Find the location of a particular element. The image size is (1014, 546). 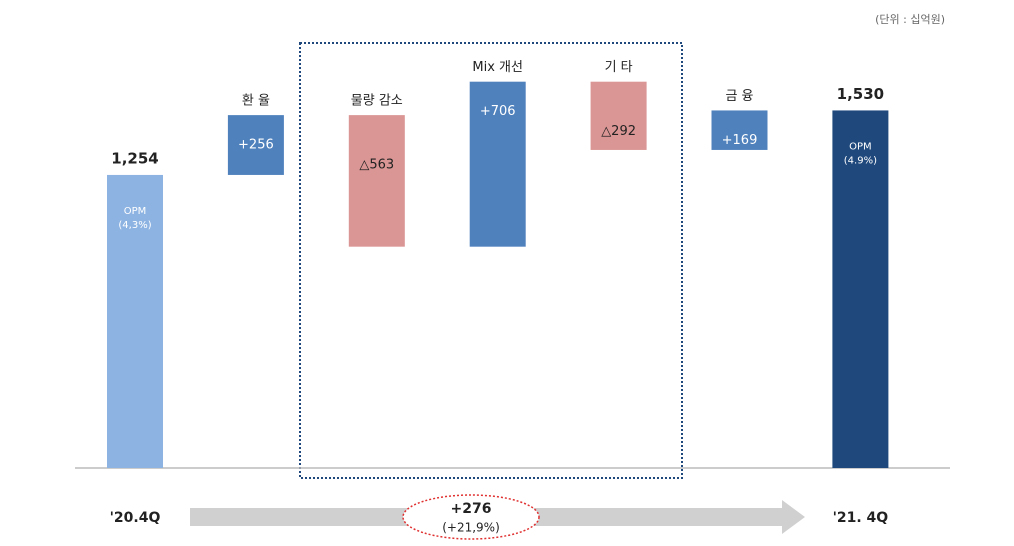

category-label: 금 융 is located at coordinates (739, 96).